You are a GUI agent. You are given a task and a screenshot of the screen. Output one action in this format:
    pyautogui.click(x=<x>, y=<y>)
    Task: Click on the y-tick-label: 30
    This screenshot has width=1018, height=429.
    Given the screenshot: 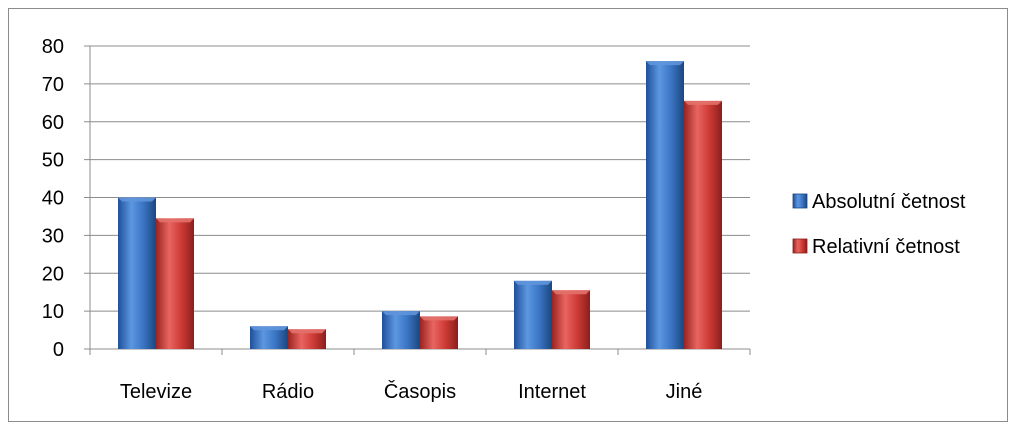 What is the action you would take?
    pyautogui.click(x=53, y=236)
    